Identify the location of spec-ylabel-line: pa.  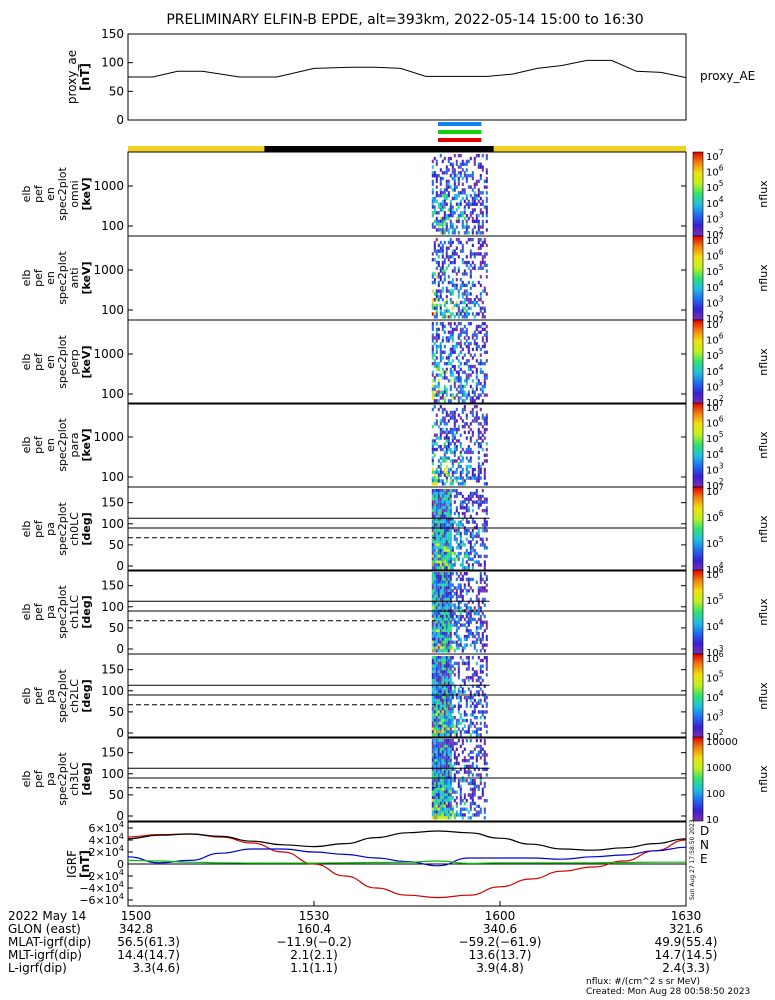
(50, 779).